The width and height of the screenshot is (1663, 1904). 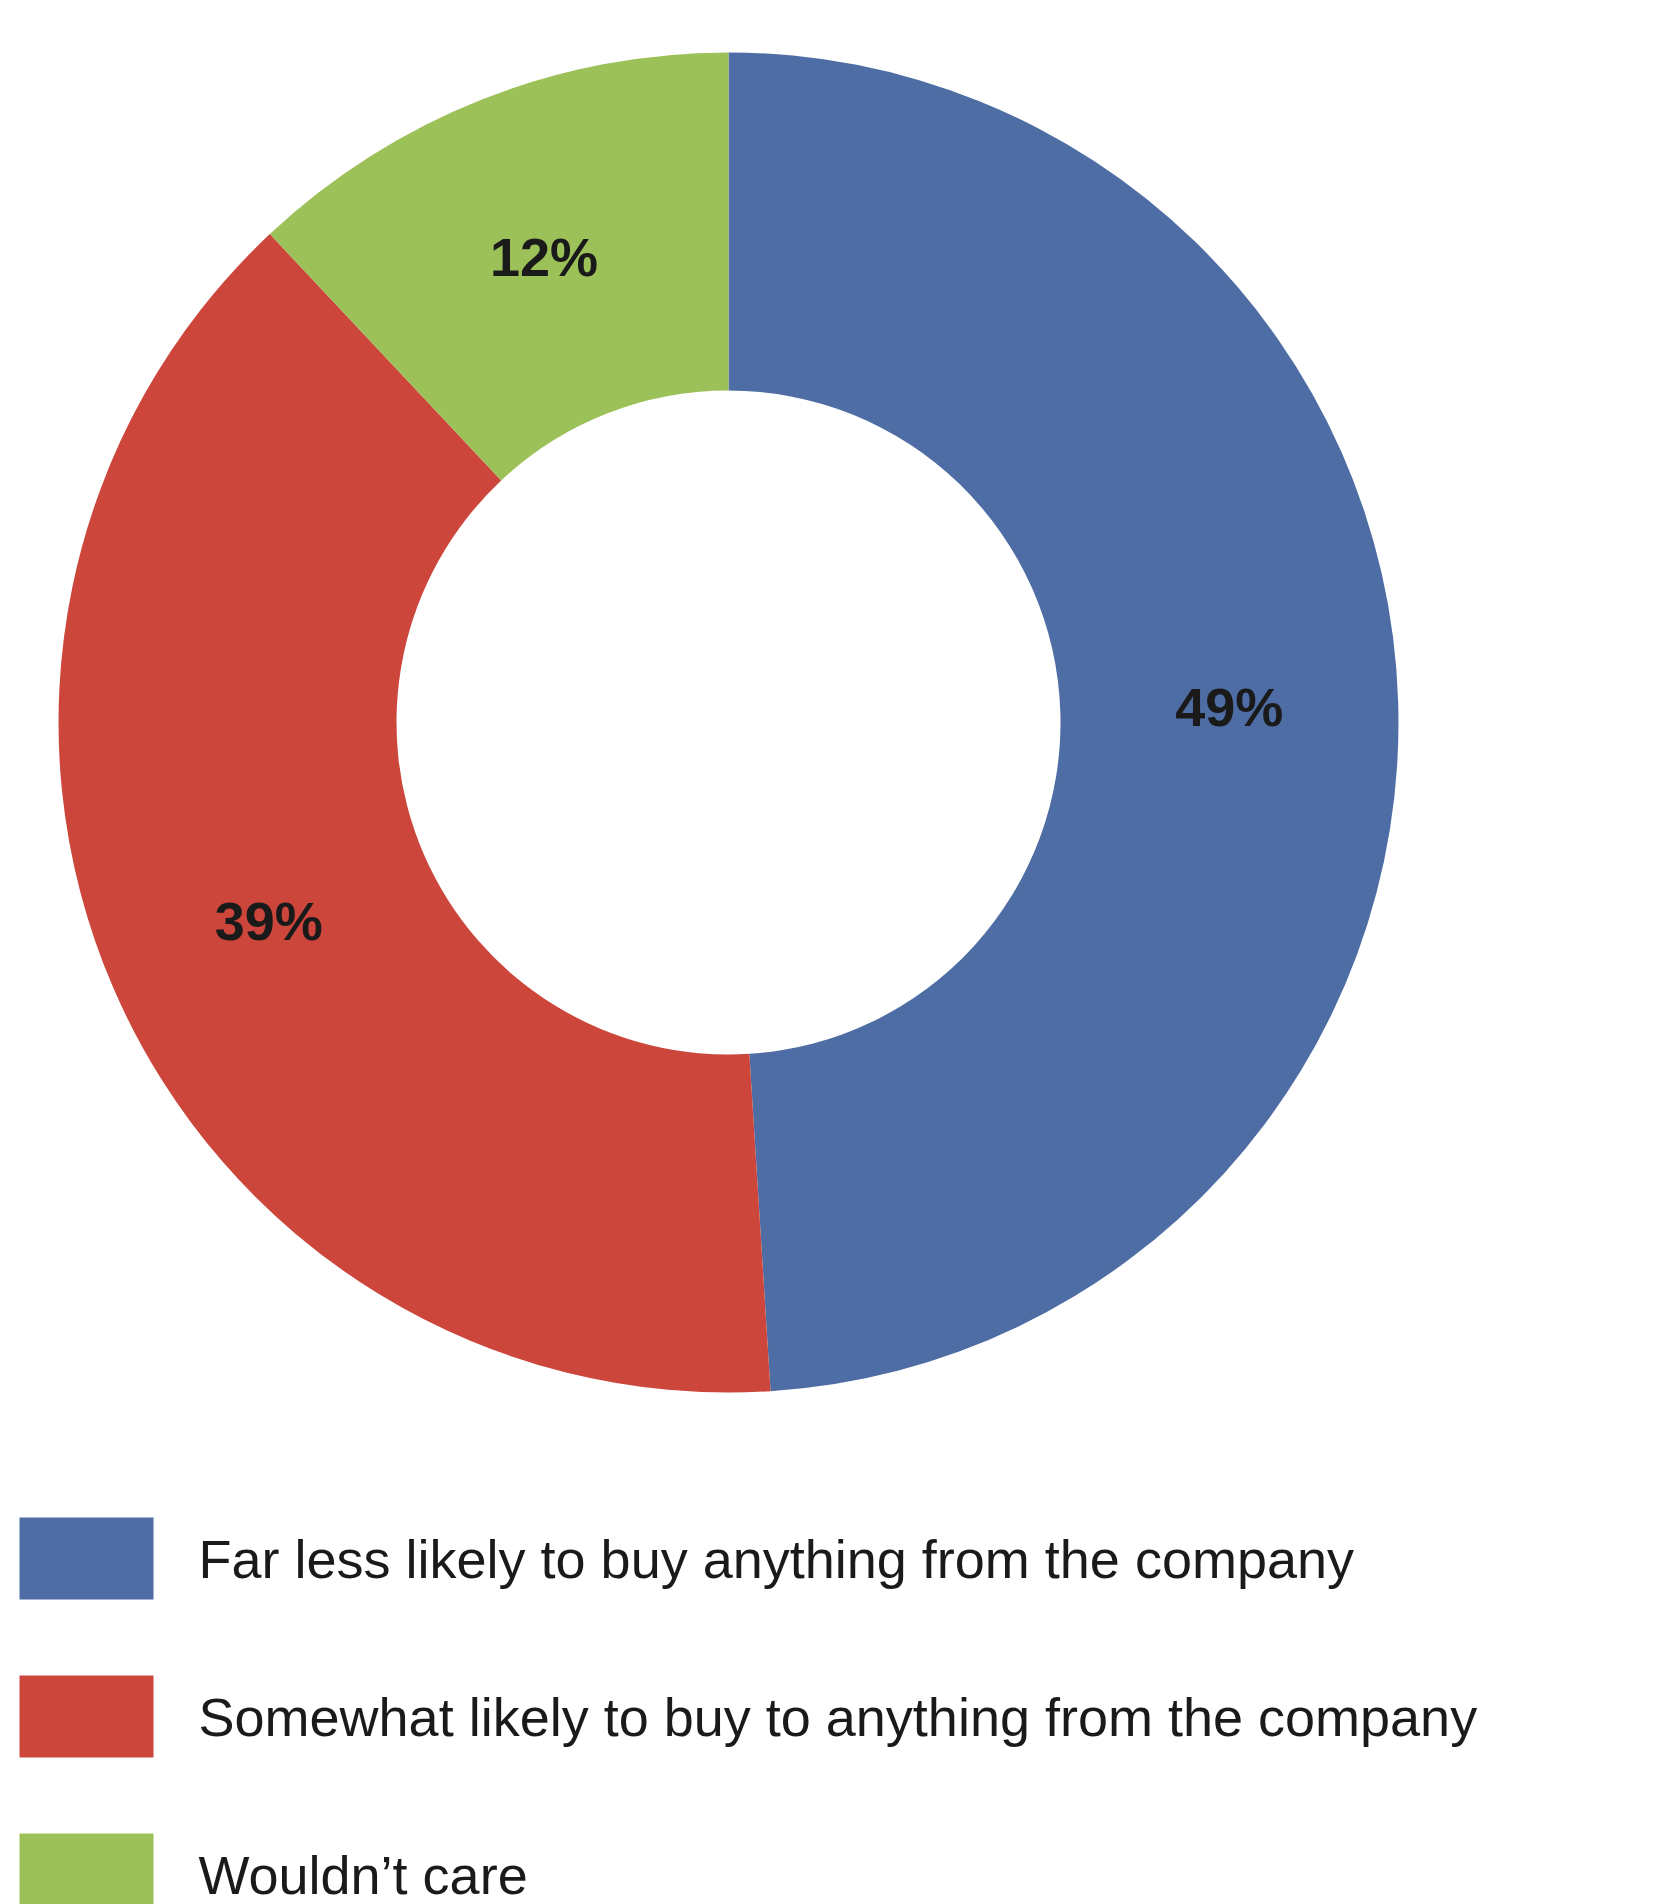 What do you see at coordinates (544, 256) in the screenshot?
I see `data-label: 12%` at bounding box center [544, 256].